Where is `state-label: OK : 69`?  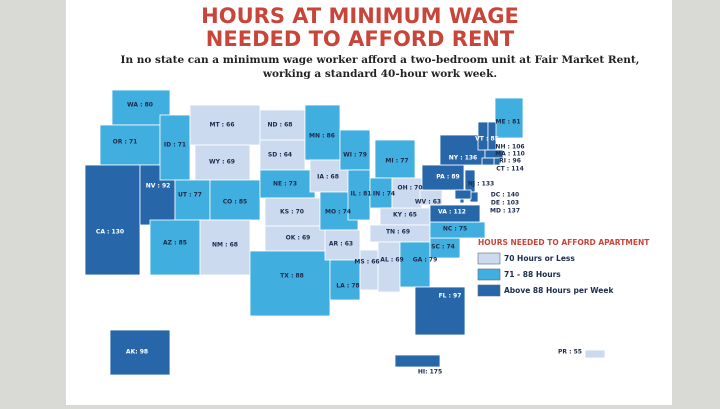
state-label: OK : 69 is located at coordinates (298, 238).